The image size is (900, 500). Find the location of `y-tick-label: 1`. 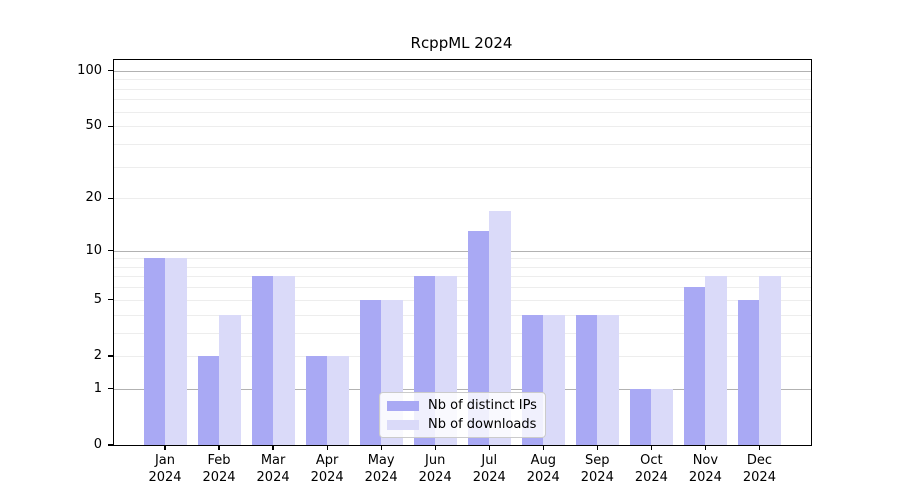

y-tick-label: 1 is located at coordinates (97, 388).